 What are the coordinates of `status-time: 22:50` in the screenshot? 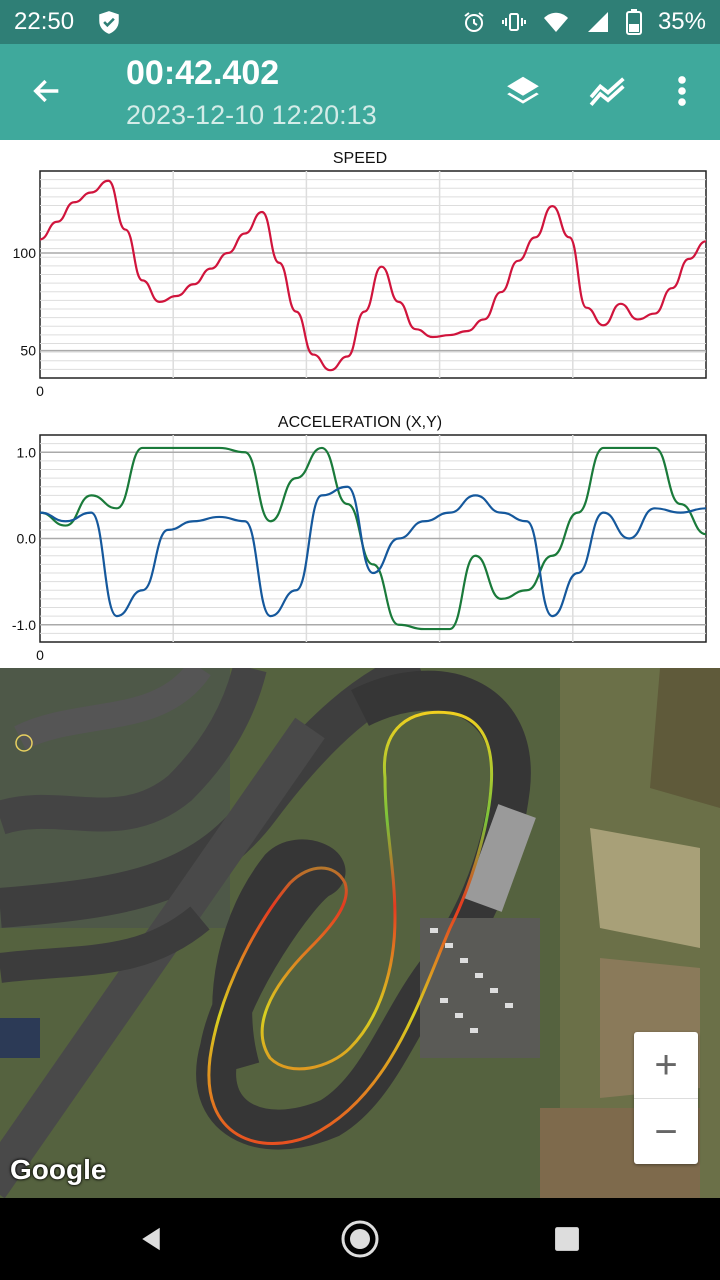 It's located at (44, 21).